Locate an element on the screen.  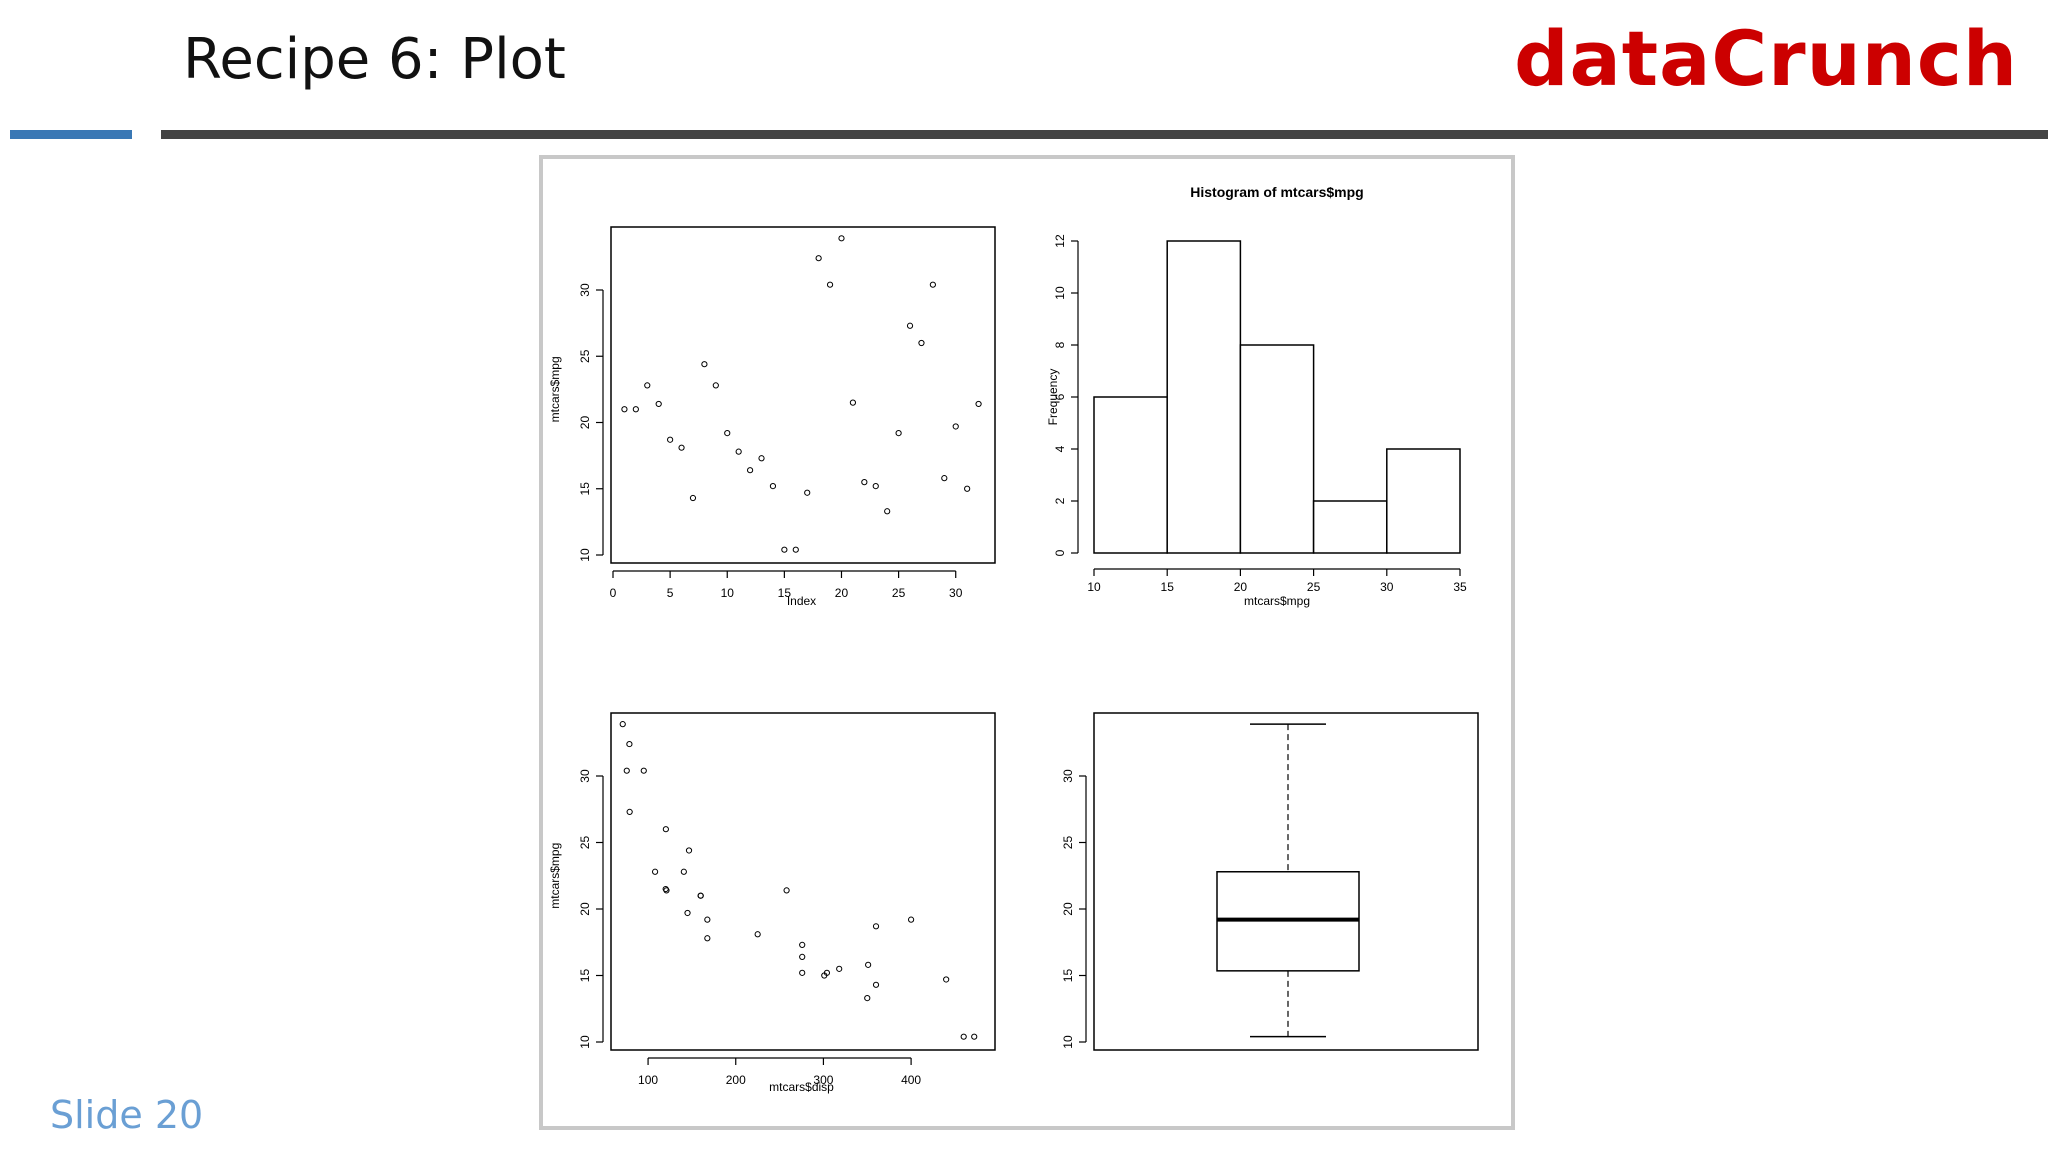
x-axis-title: Index is located at coordinates (801, 601).